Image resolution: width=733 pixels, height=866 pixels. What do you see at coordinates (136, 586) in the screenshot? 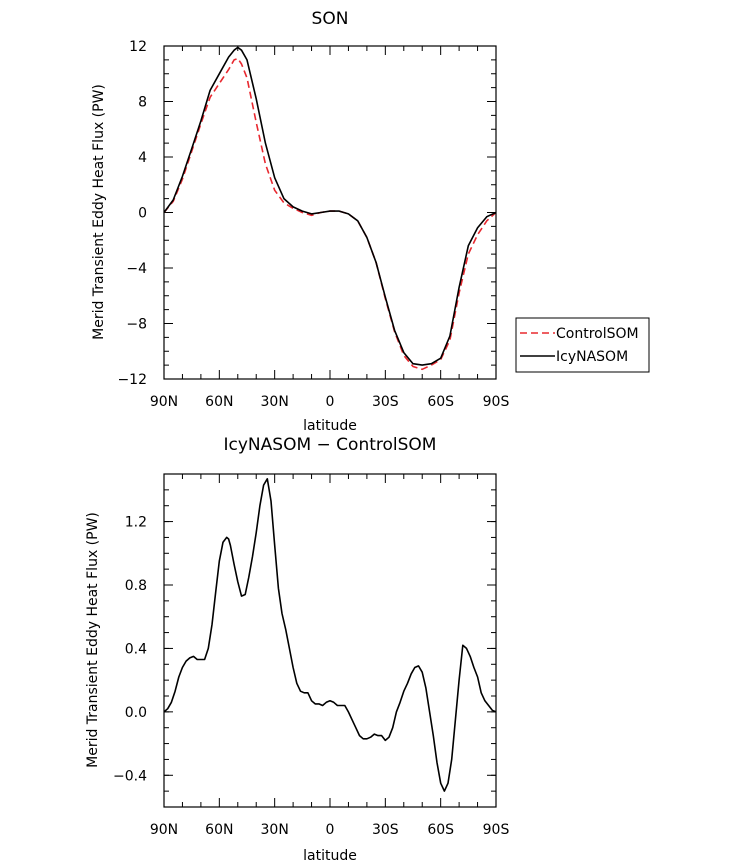
I see `bottom-y-tick-label: 0.8` at bounding box center [136, 586].